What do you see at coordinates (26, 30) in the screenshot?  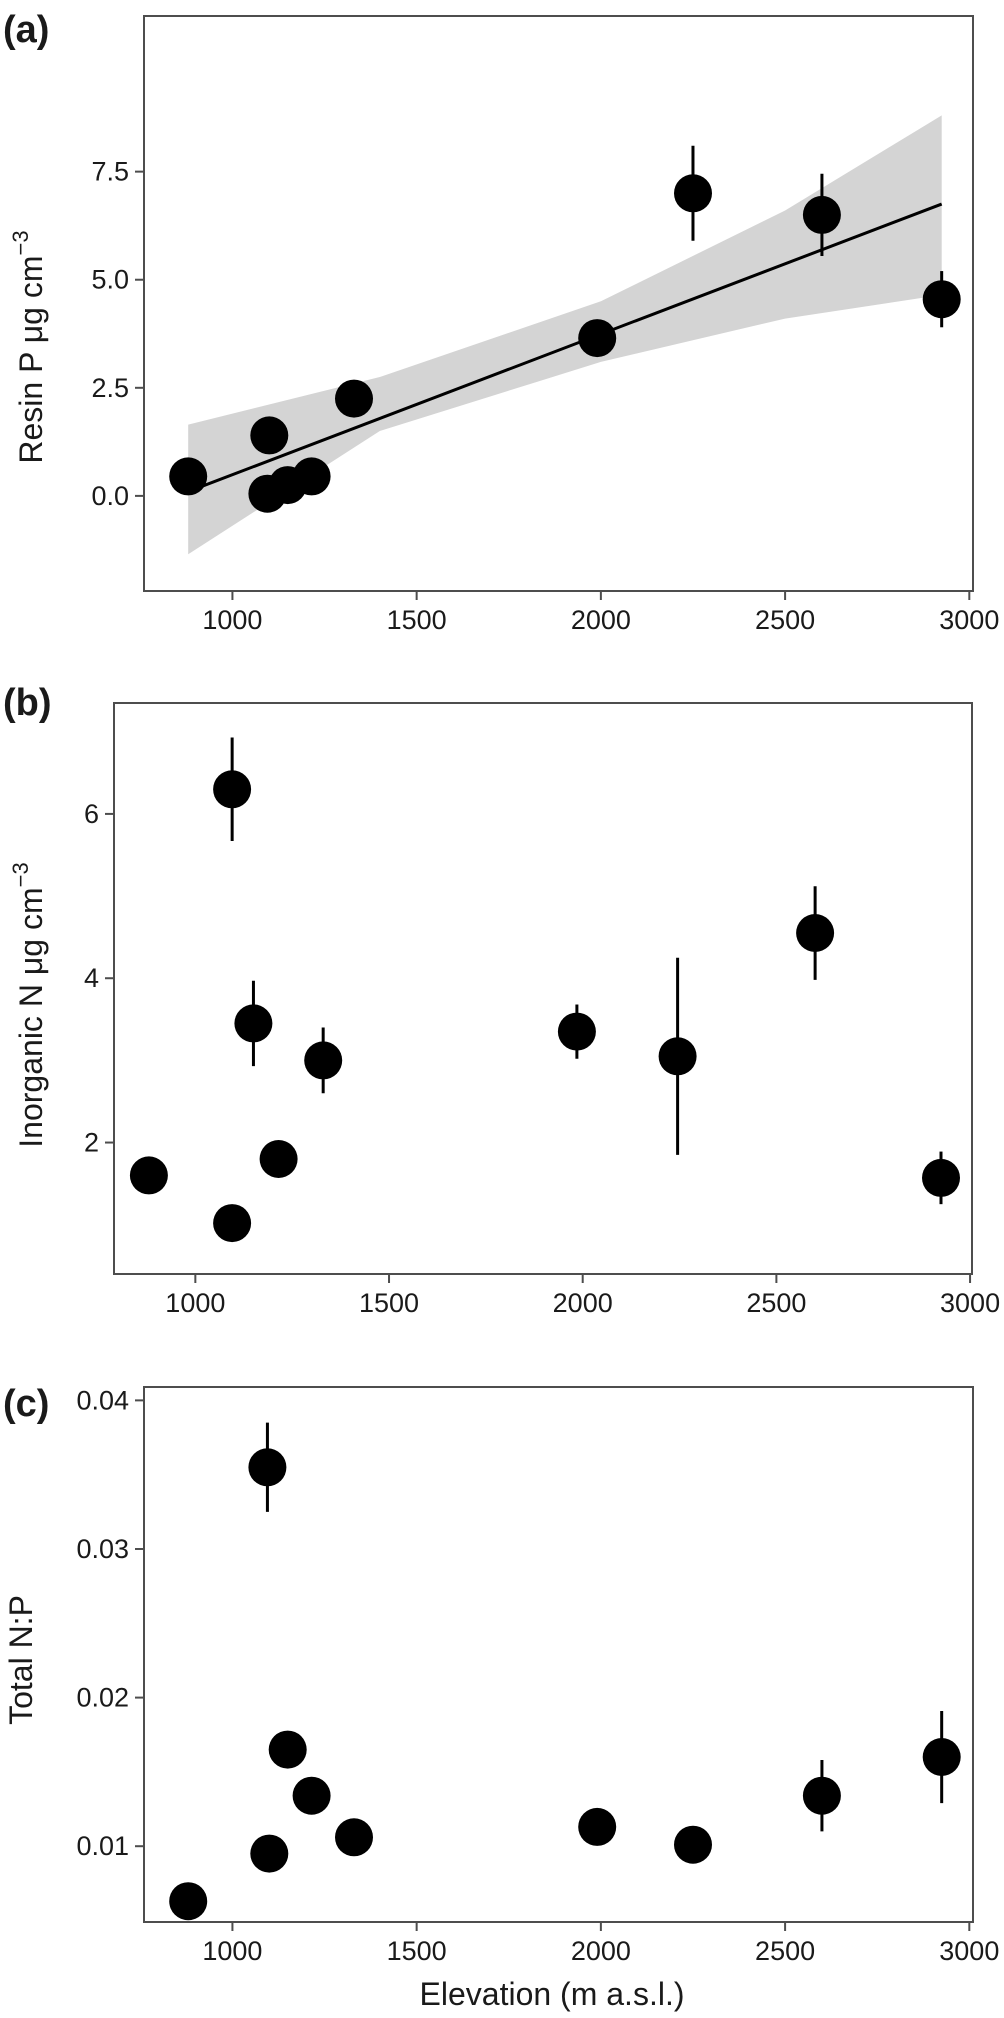 I see `panel-a-label: (a)` at bounding box center [26, 30].